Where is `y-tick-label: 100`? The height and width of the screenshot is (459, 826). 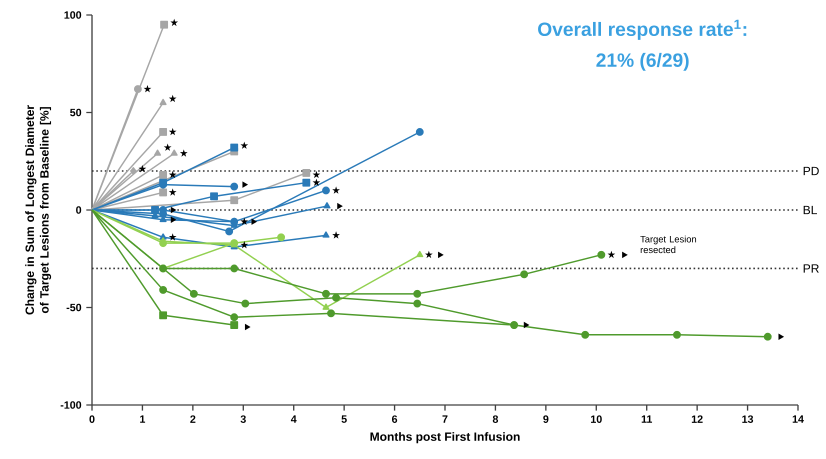
y-tick-label: 100 is located at coordinates (73, 15).